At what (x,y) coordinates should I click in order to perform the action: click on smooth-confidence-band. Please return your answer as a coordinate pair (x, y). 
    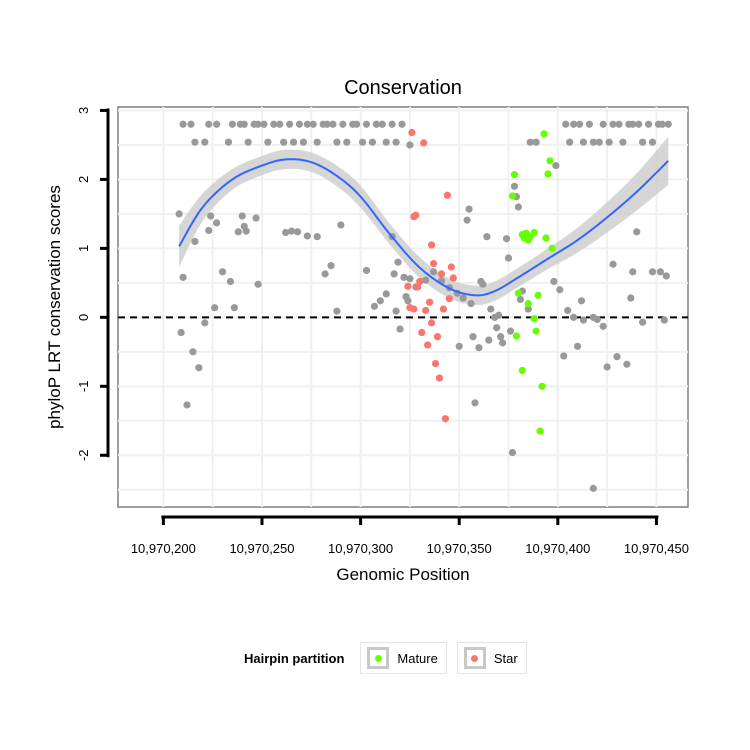
    Looking at the image, I should click on (424, 221).